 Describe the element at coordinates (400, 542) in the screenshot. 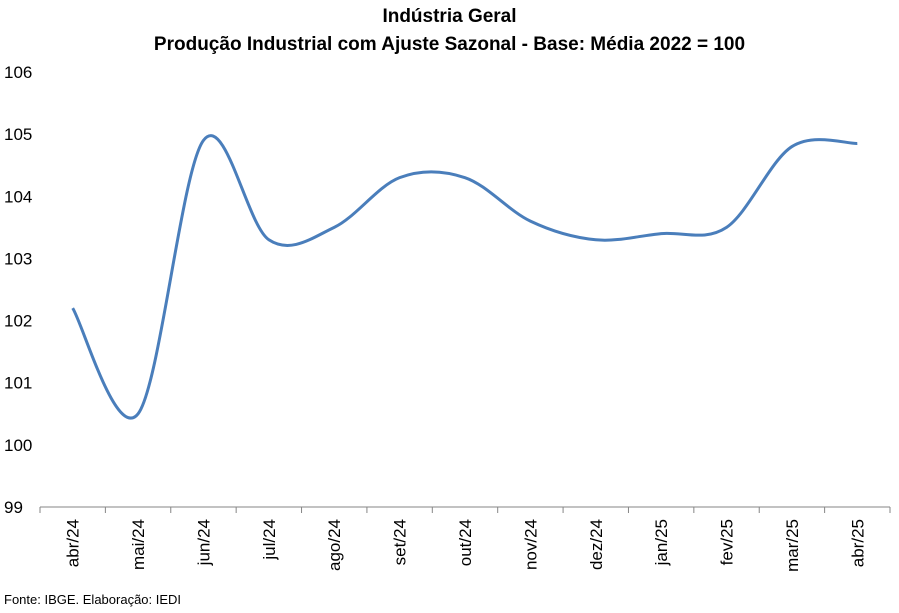

I see `x-tick-label: set/24` at that location.